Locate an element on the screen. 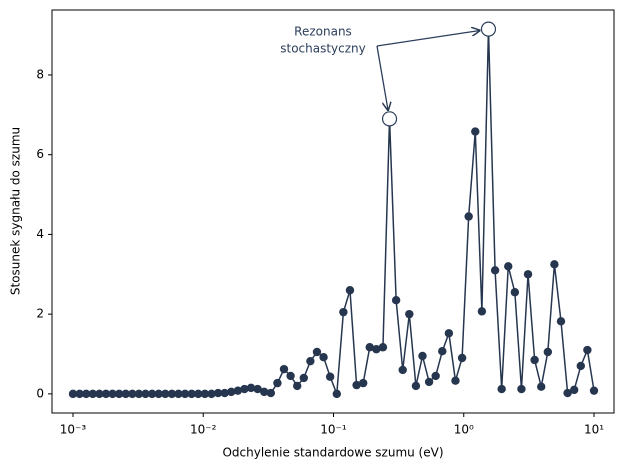  y-tick-label: 0 is located at coordinates (40, 393).